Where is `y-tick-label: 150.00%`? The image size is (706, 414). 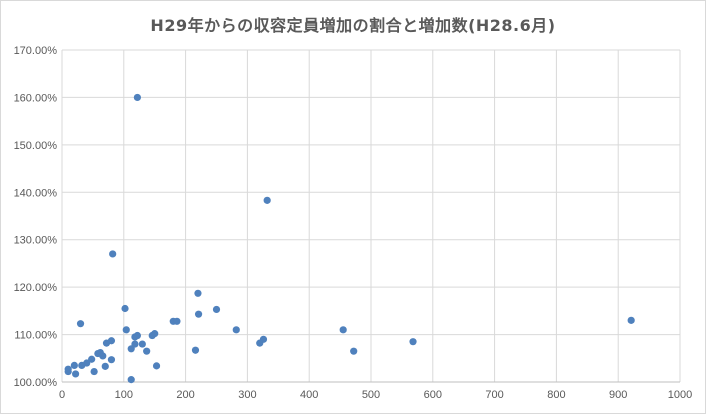 y-tick-label: 150.00% is located at coordinates (36, 146).